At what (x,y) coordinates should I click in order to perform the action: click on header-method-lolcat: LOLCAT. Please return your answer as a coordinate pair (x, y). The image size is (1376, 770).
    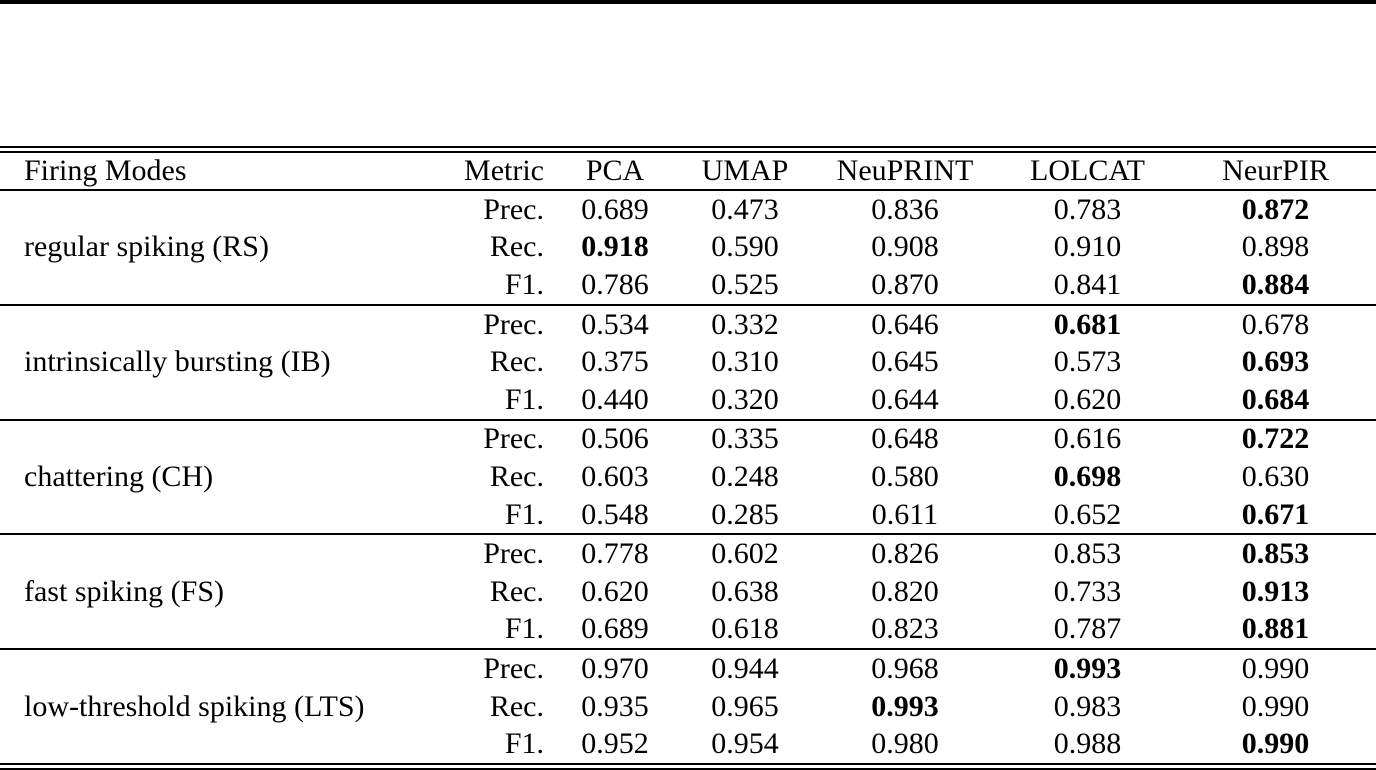
    Looking at the image, I should click on (1087, 170).